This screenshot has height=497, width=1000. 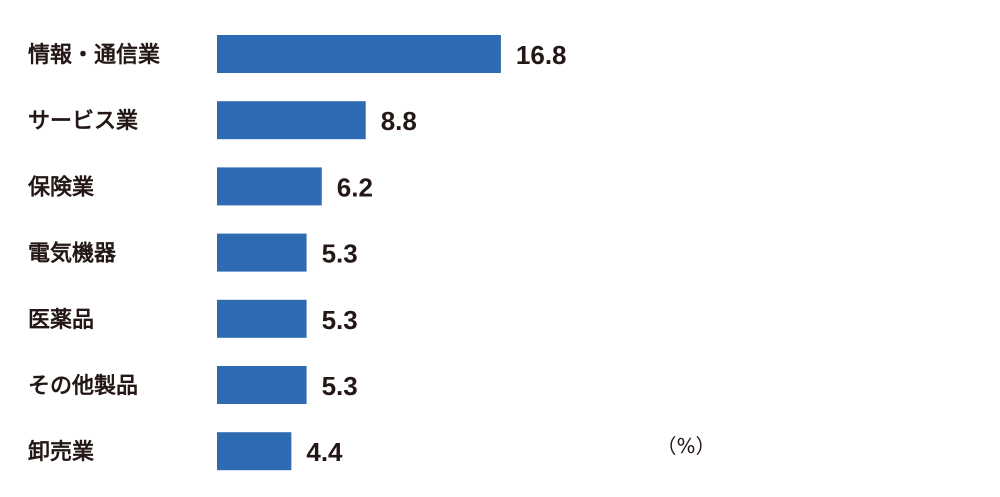 I want to click on category-label: その他製品, so click(x=83, y=386).